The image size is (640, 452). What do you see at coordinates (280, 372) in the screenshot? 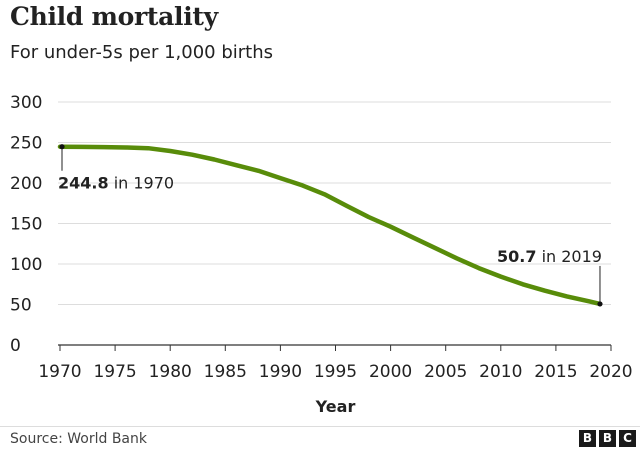
I see `x-tick-label: 1990` at bounding box center [280, 372].